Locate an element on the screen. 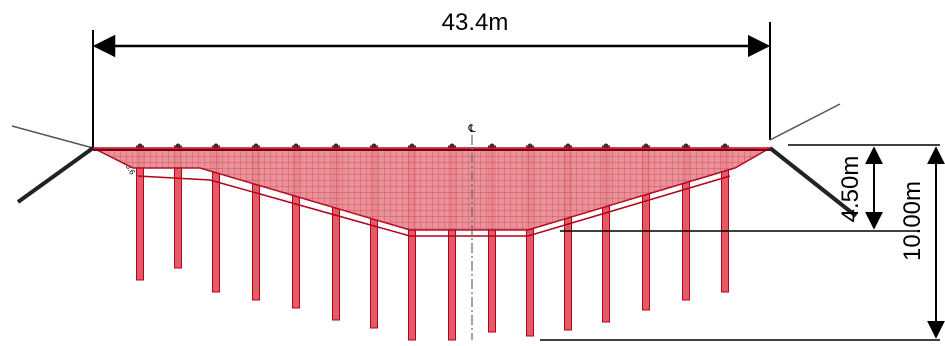 This screenshot has height=346, width=945. centerline-mark: ℄ is located at coordinates (471, 129).